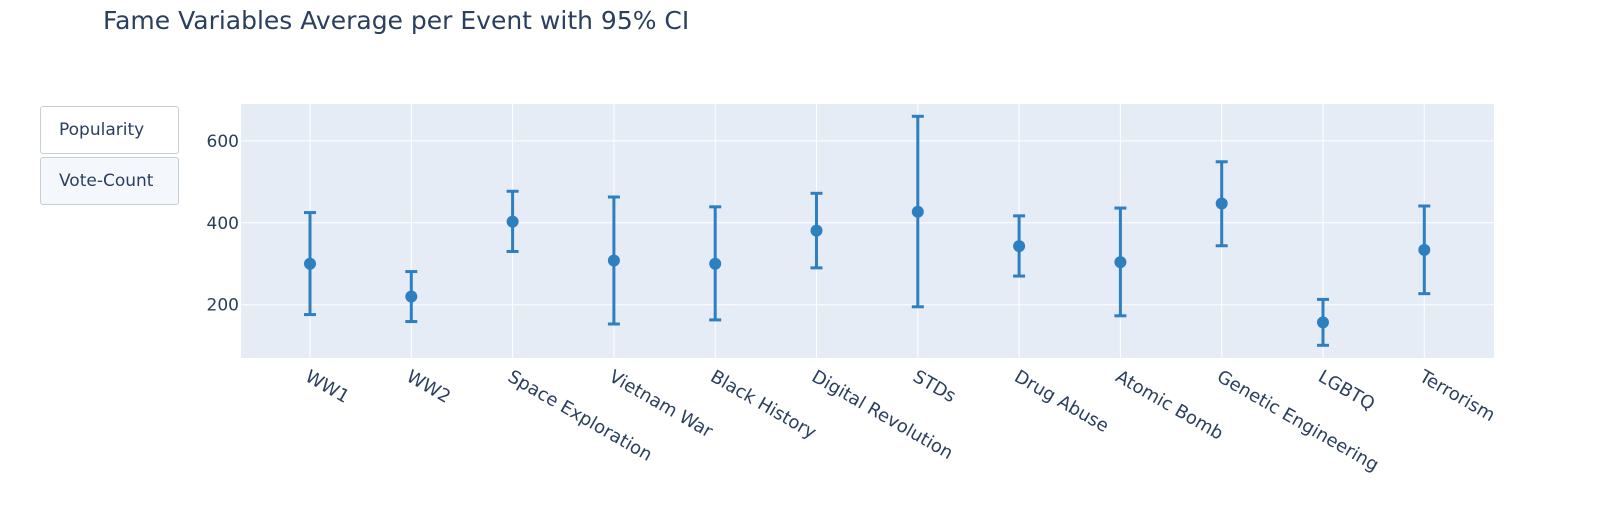 The width and height of the screenshot is (1604, 508). What do you see at coordinates (1062, 401) in the screenshot?
I see `x-tick-label: Drug Abuse` at bounding box center [1062, 401].